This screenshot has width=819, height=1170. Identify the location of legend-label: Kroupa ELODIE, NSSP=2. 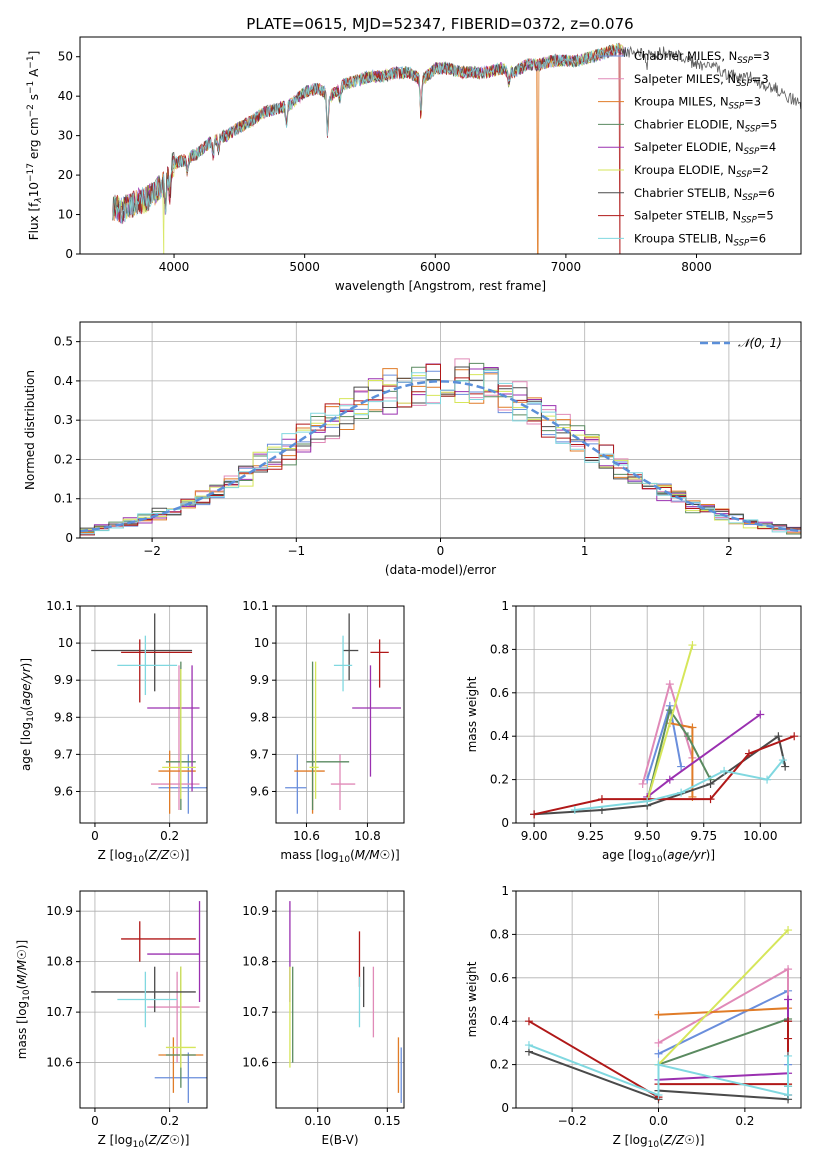
(701, 171).